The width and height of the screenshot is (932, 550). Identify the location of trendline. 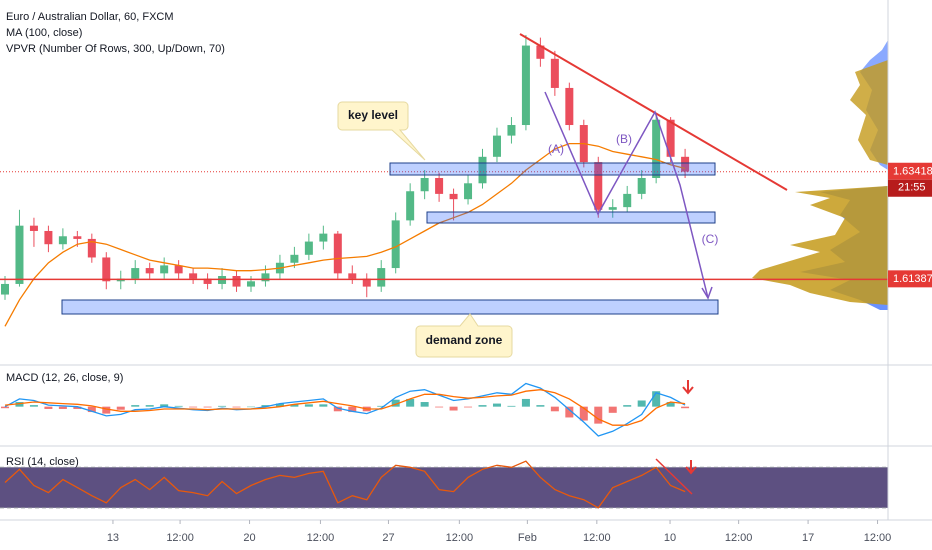
(653, 112).